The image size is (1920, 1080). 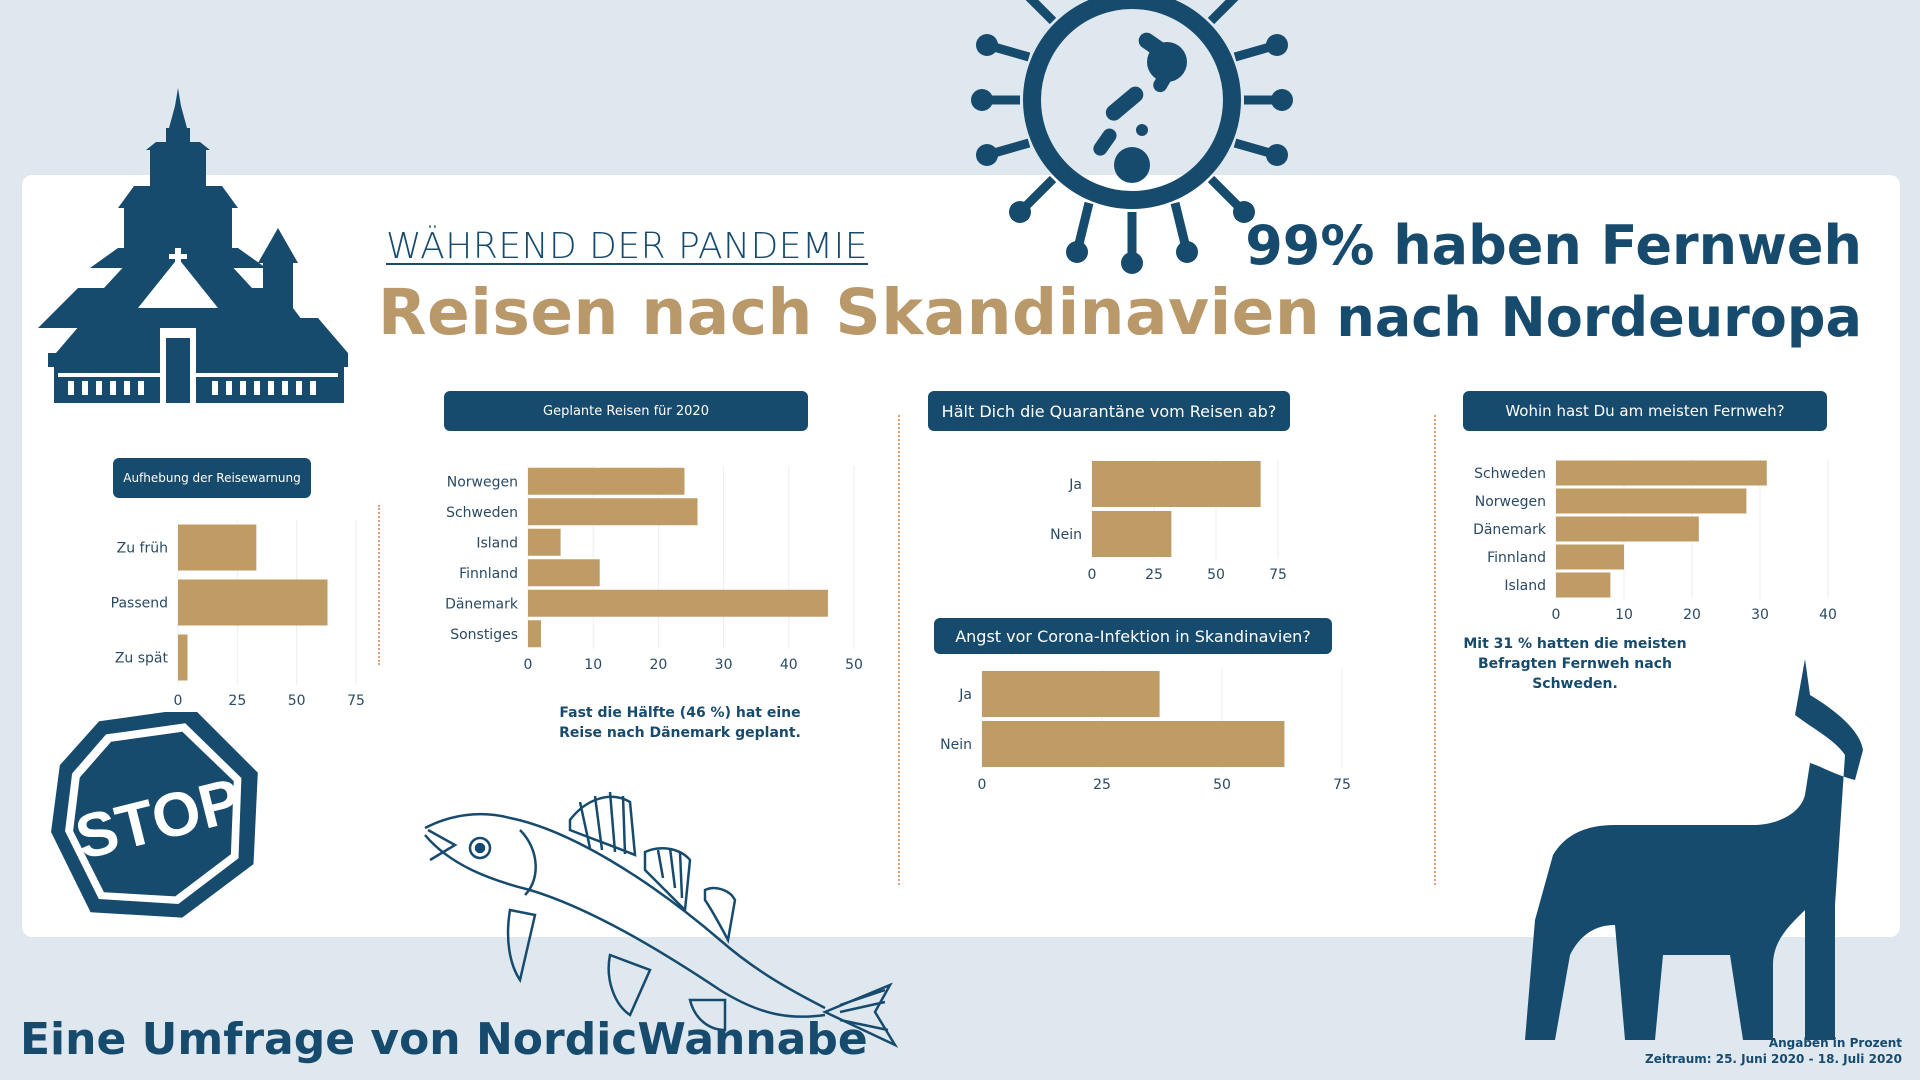 I want to click on chart-aufhebung: 0 25 50 75 Zu früh Passend Zu spät, so click(x=238, y=614).